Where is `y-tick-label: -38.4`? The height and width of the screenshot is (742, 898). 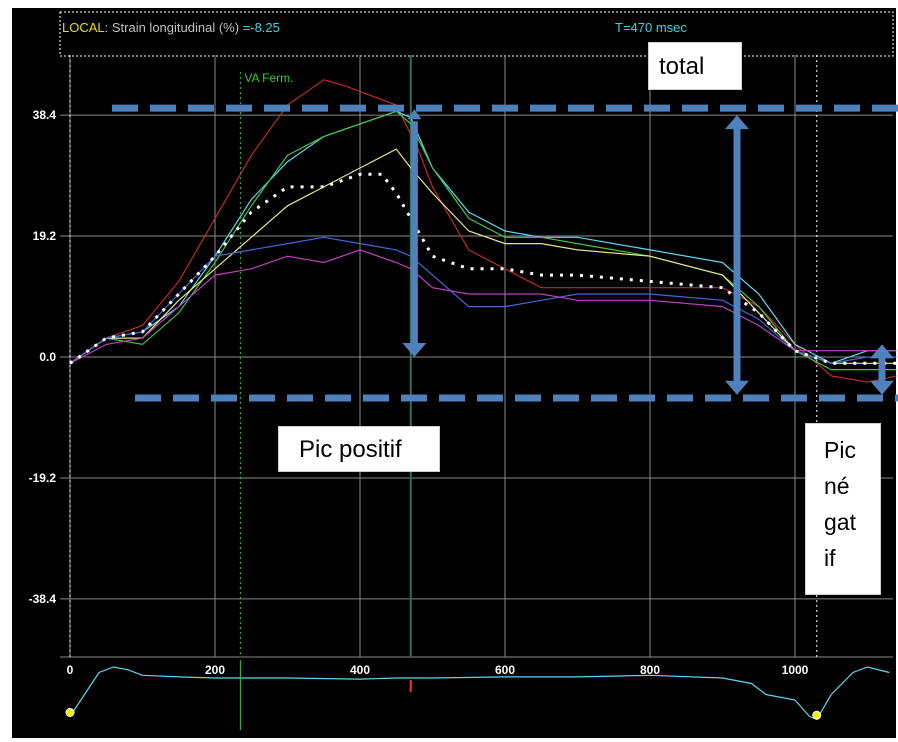 y-tick-label: -38.4 is located at coordinates (43, 599).